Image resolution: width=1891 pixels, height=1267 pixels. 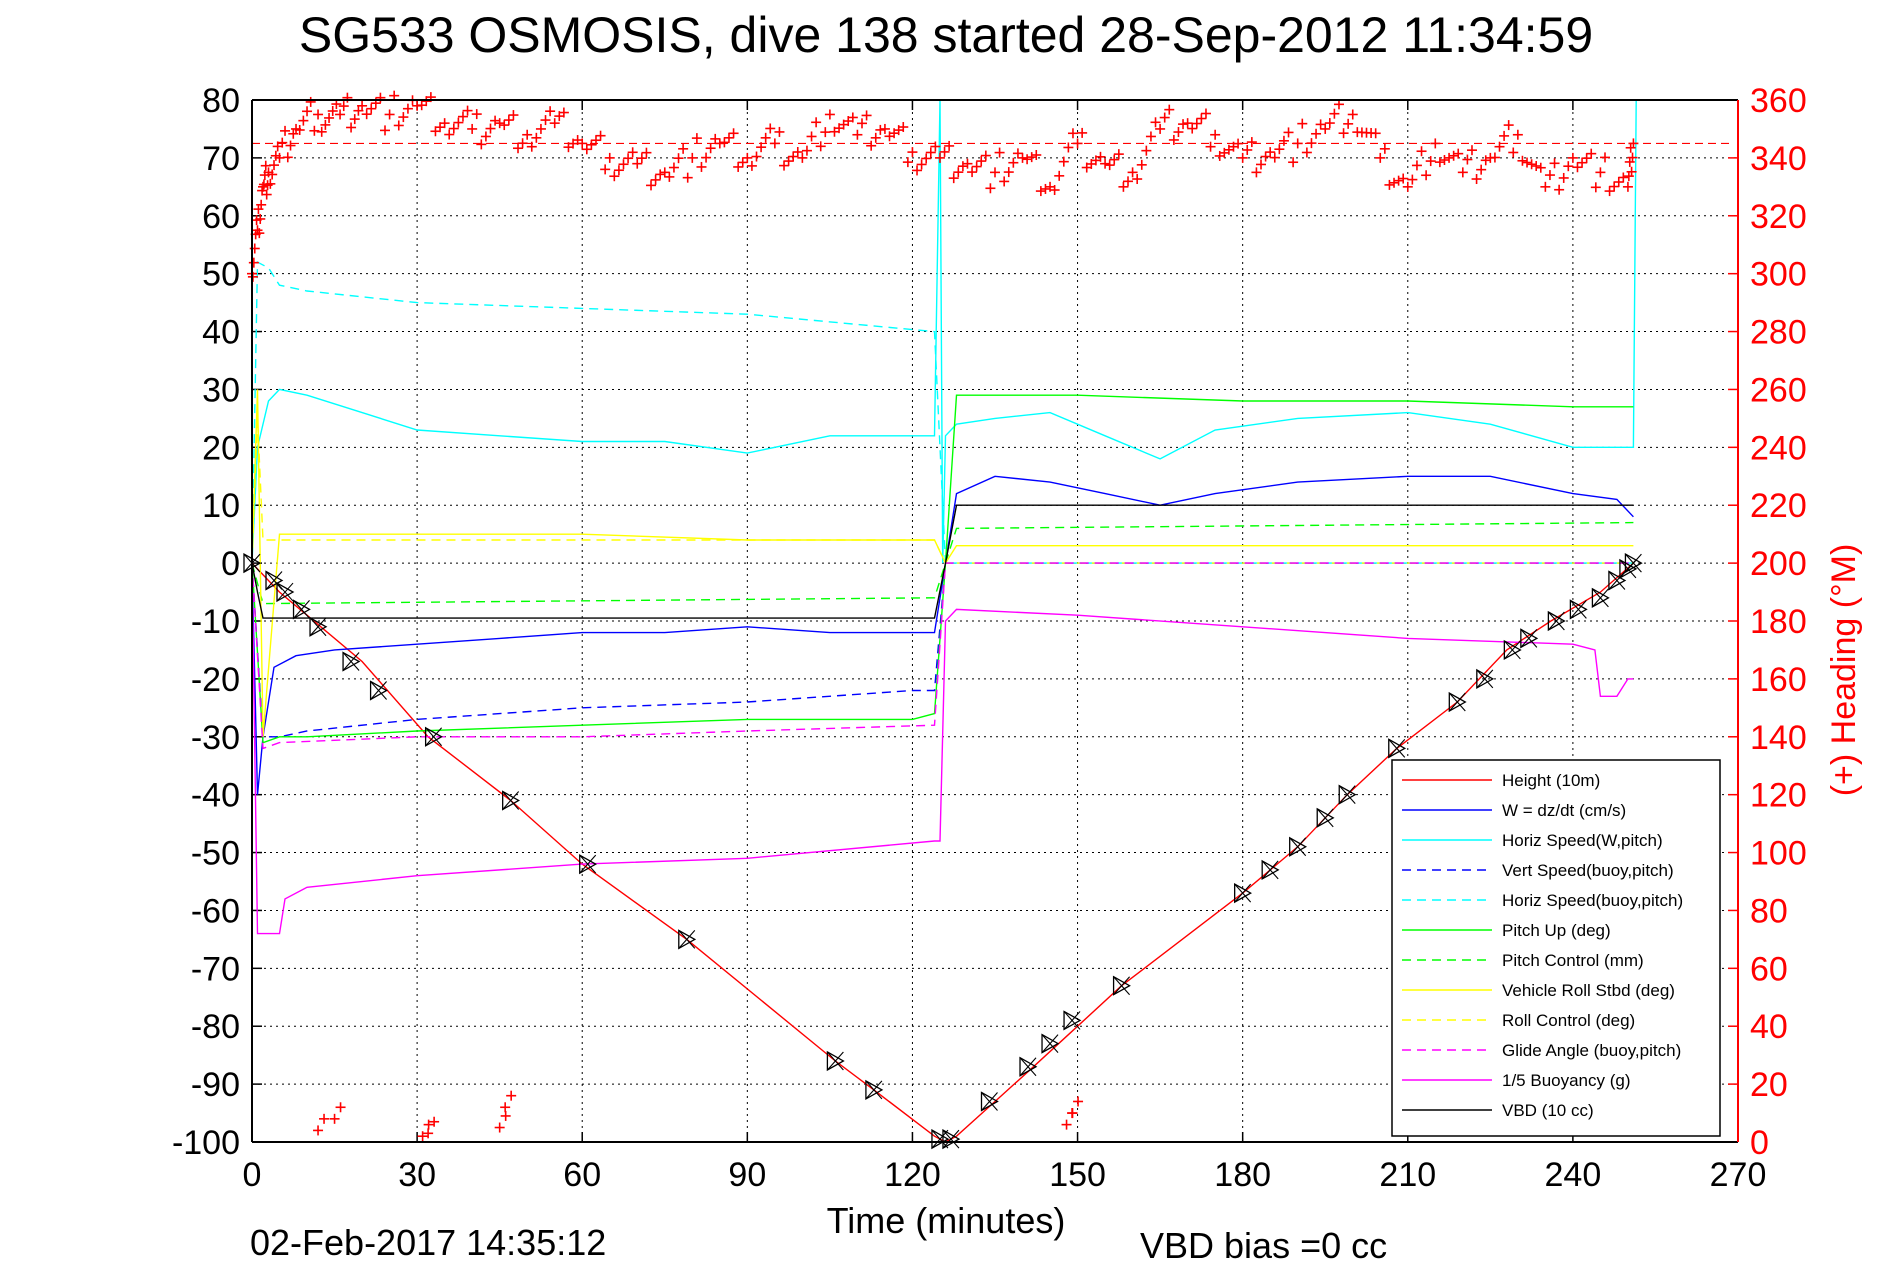 What do you see at coordinates (1588, 990) in the screenshot?
I see `legend-label-7: Vehicle Roll Stbd (deg)` at bounding box center [1588, 990].